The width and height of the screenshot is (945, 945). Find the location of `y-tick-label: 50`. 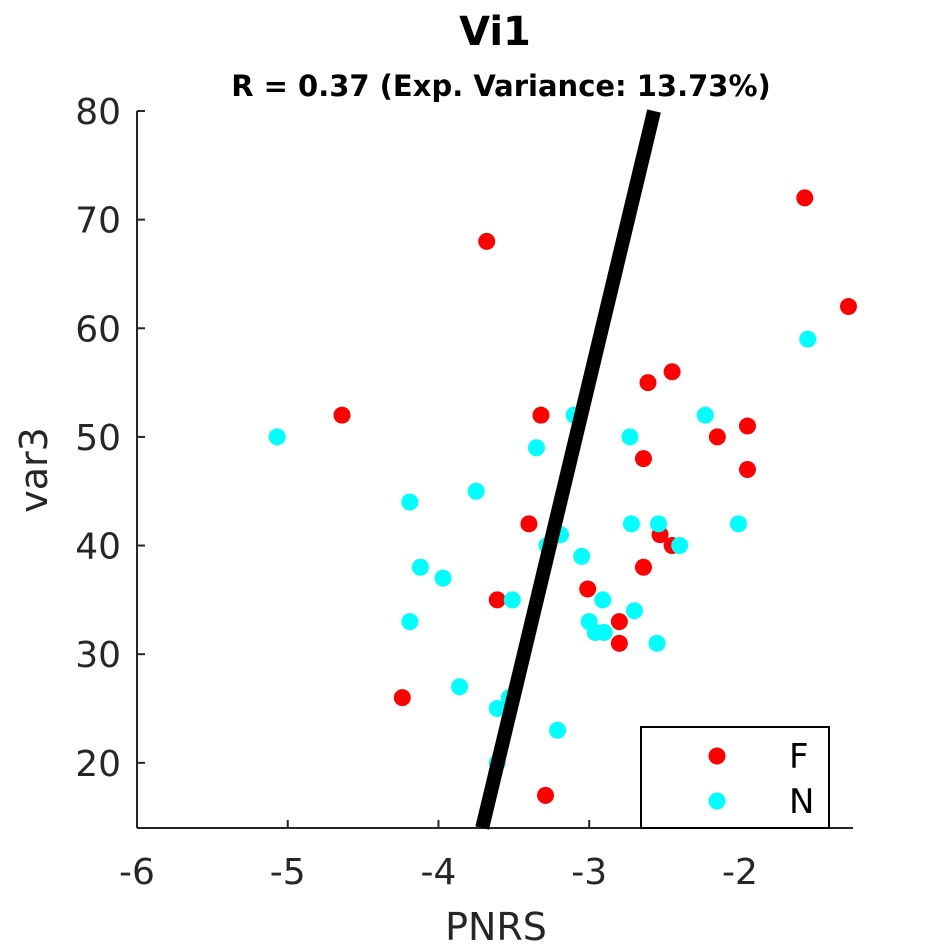

y-tick-label: 50 is located at coordinates (98, 438).